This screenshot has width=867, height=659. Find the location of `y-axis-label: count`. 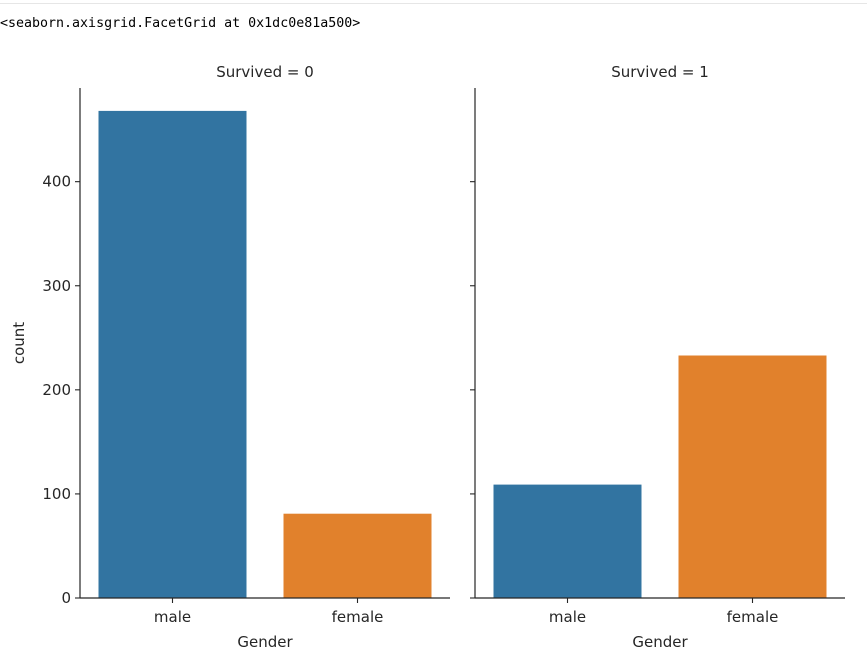

y-axis-label: count is located at coordinates (19, 343).